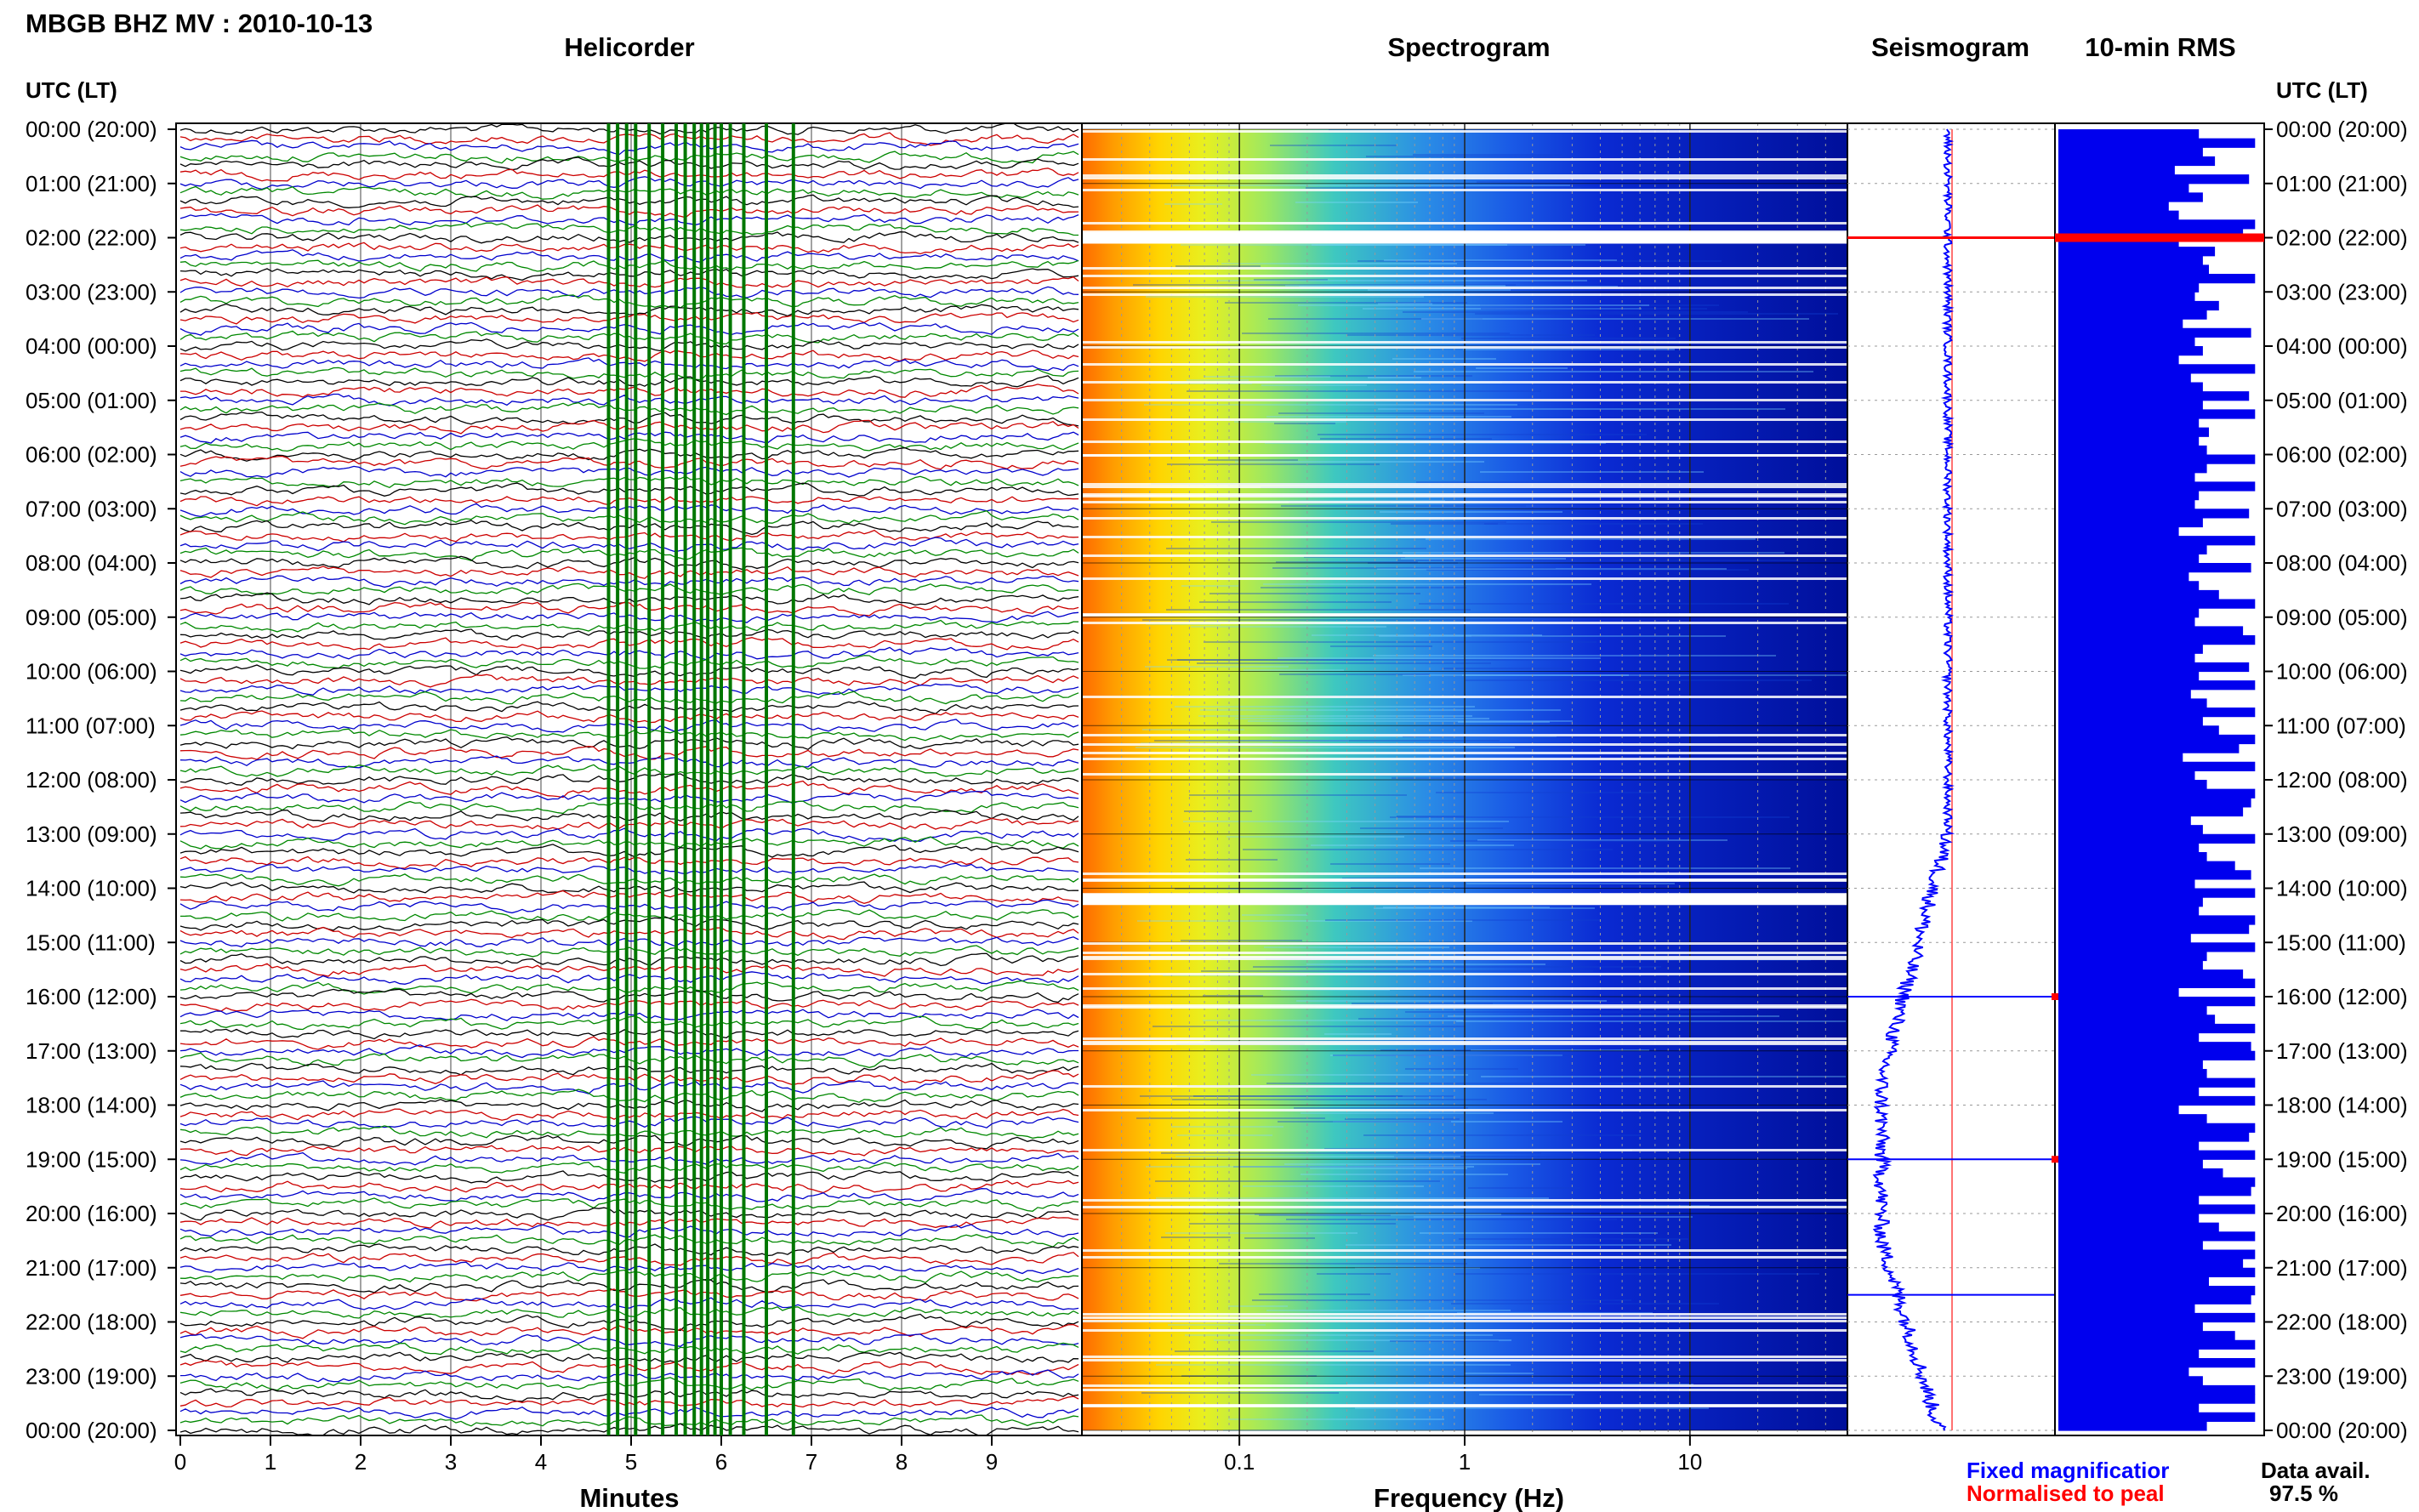  What do you see at coordinates (91, 183) in the screenshot?
I see `left-time-tick: 01:00 (21:00)` at bounding box center [91, 183].